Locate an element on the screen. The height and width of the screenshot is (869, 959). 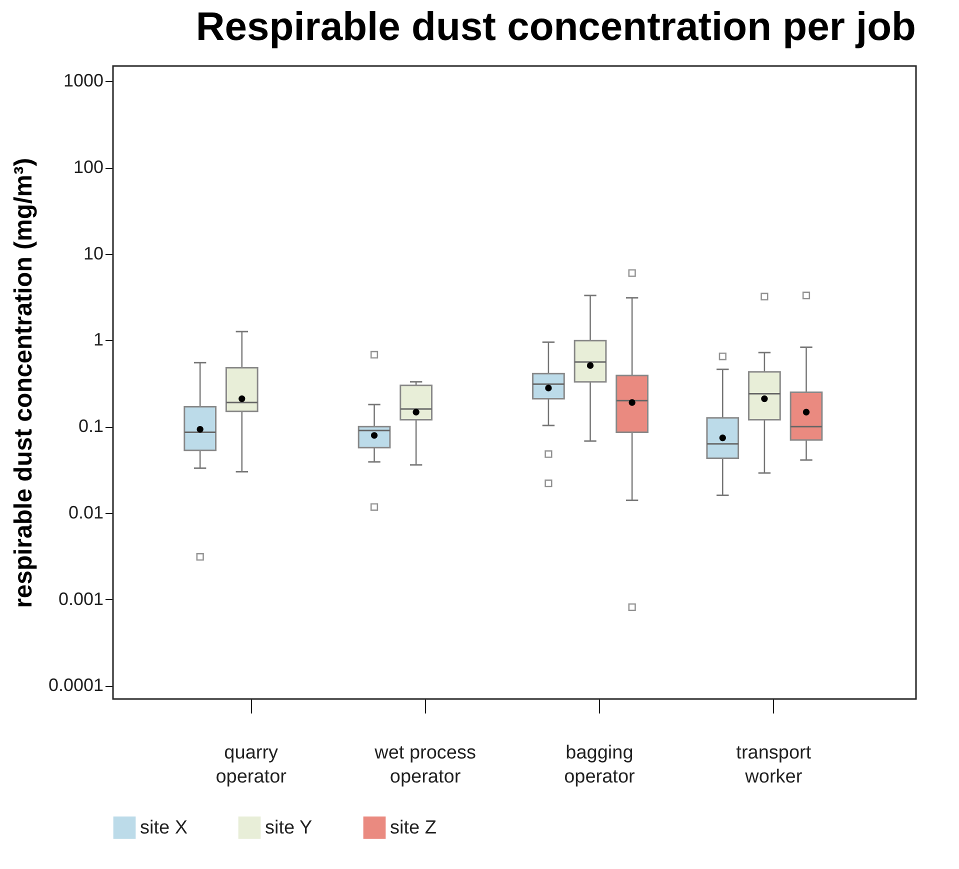
y-tick-label: 100 is located at coordinates (88, 167).